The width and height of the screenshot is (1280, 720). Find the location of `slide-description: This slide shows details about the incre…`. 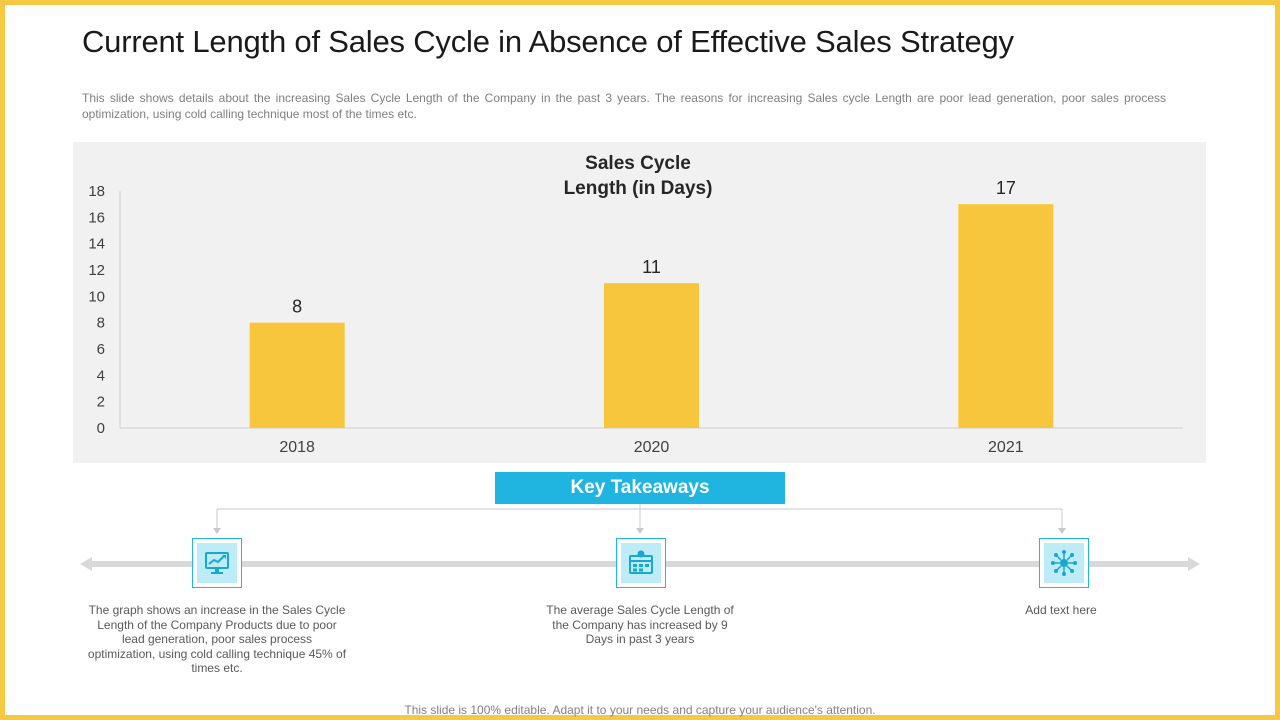

slide-description: This slide shows details about the incre… is located at coordinates (624, 106).